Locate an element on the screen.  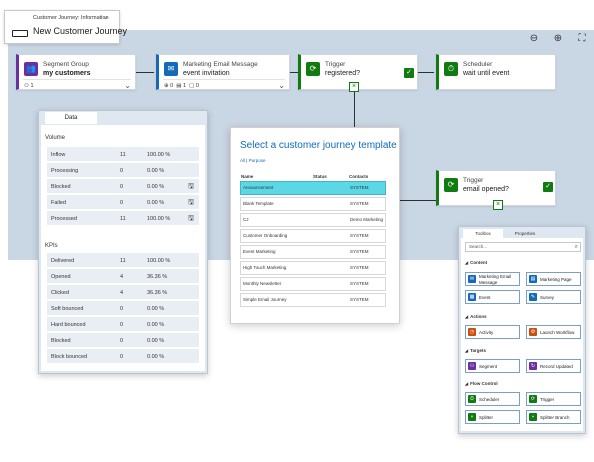
globe-icon: ⊕ is located at coordinates (167, 86).